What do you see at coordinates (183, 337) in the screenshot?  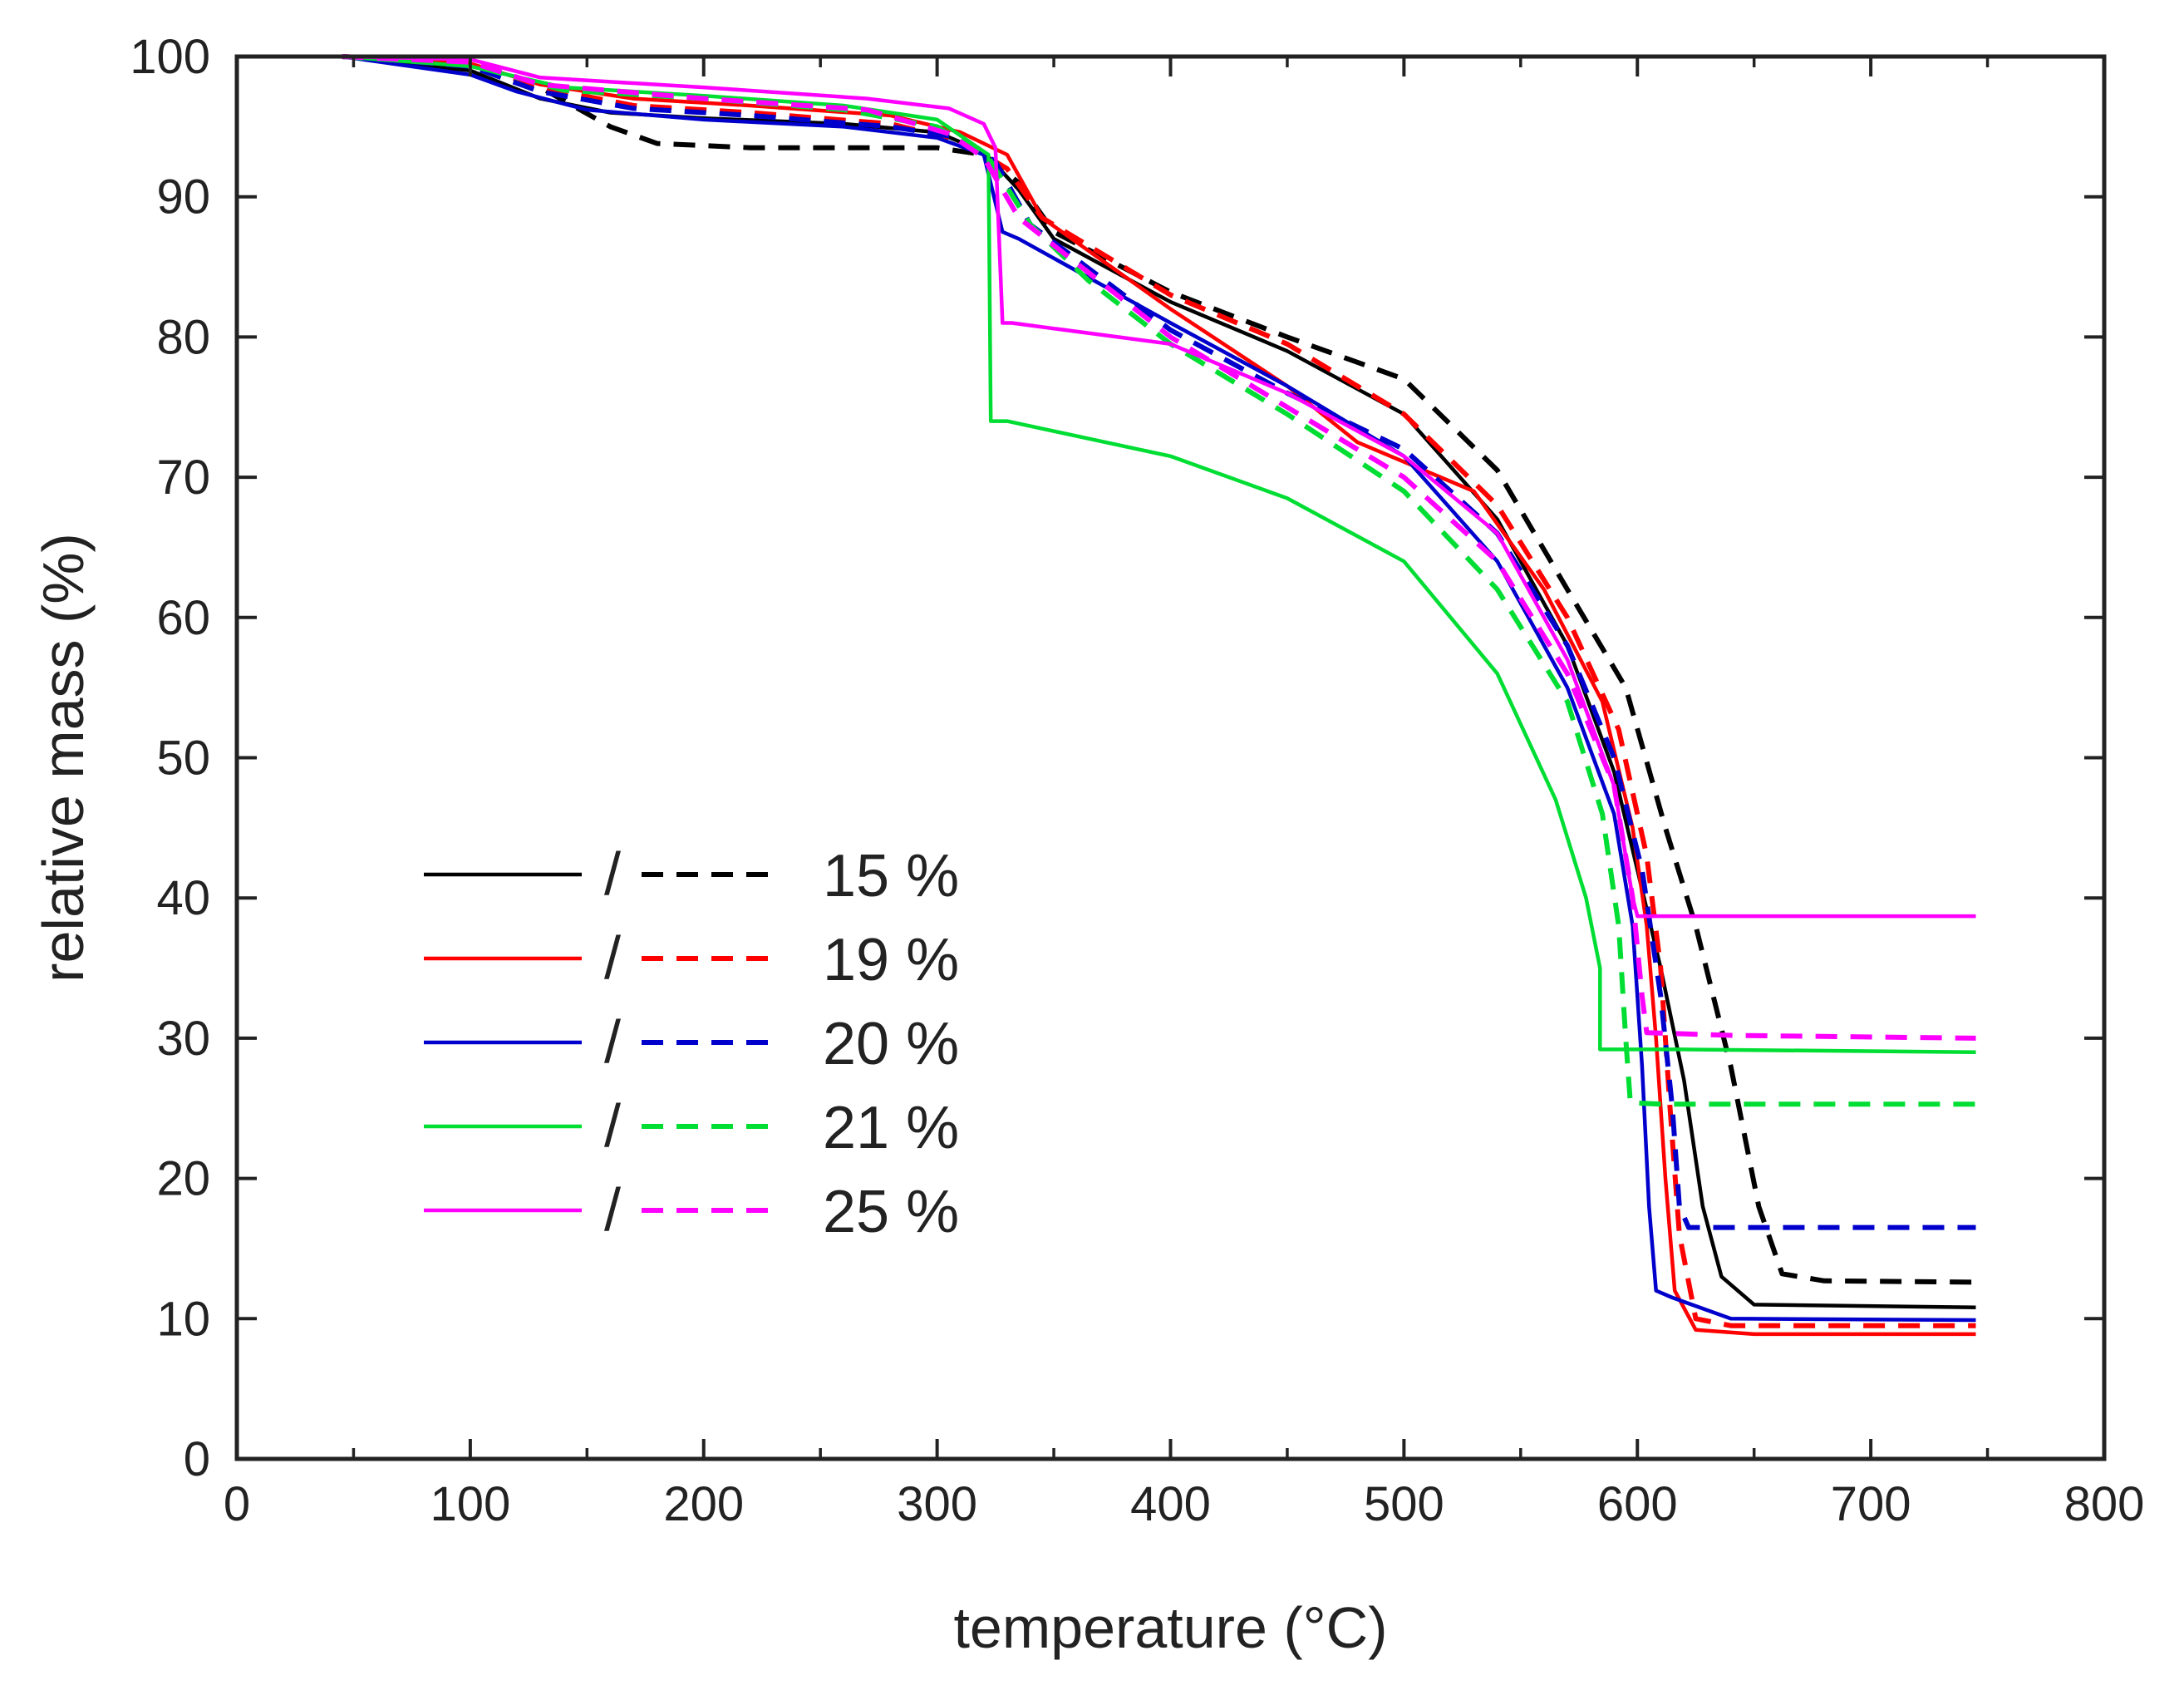 I see `y-tick-label: 80` at bounding box center [183, 337].